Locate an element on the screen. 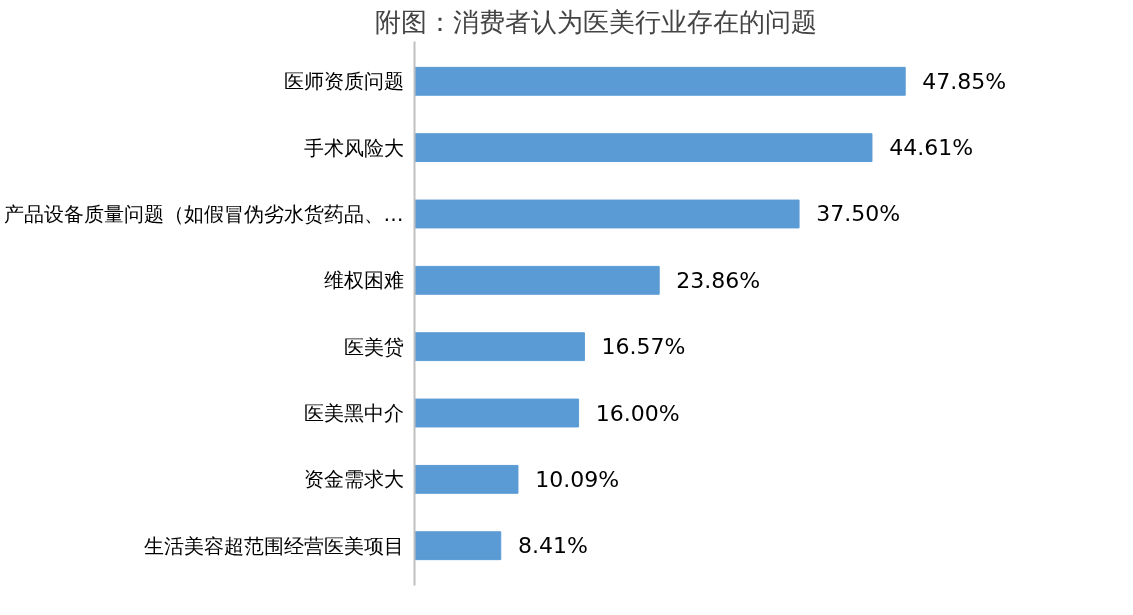 This screenshot has width=1133, height=615. data-label: 10.09% is located at coordinates (577, 479).